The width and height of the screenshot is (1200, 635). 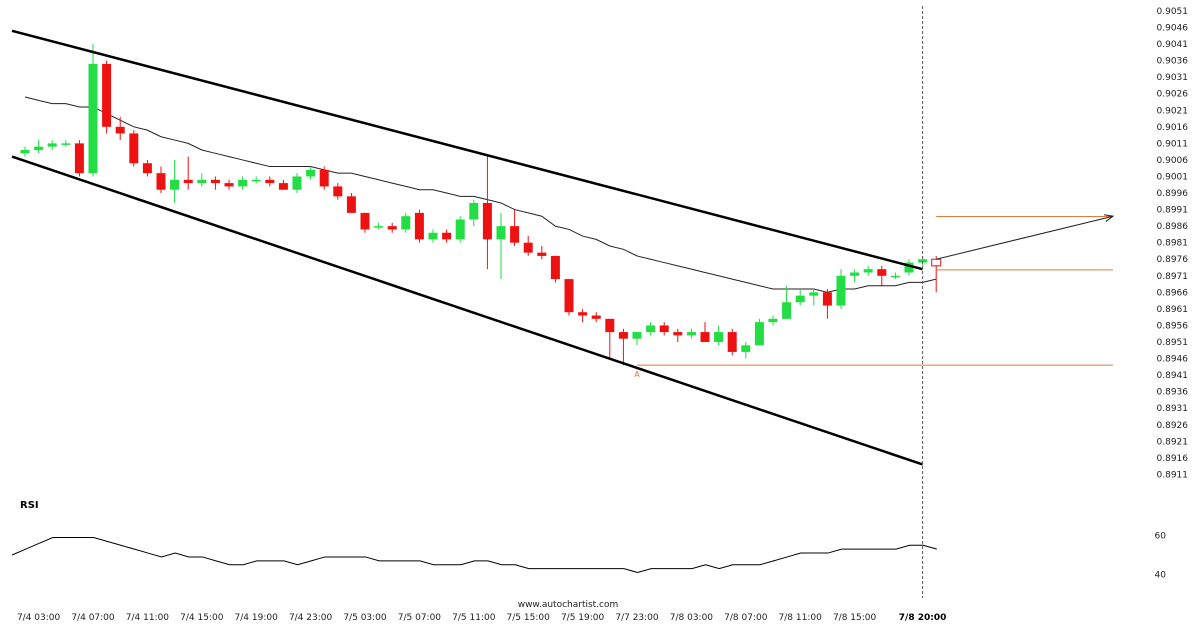 What do you see at coordinates (365, 618) in the screenshot?
I see `time-tick-label: 7/5 03:00` at bounding box center [365, 618].